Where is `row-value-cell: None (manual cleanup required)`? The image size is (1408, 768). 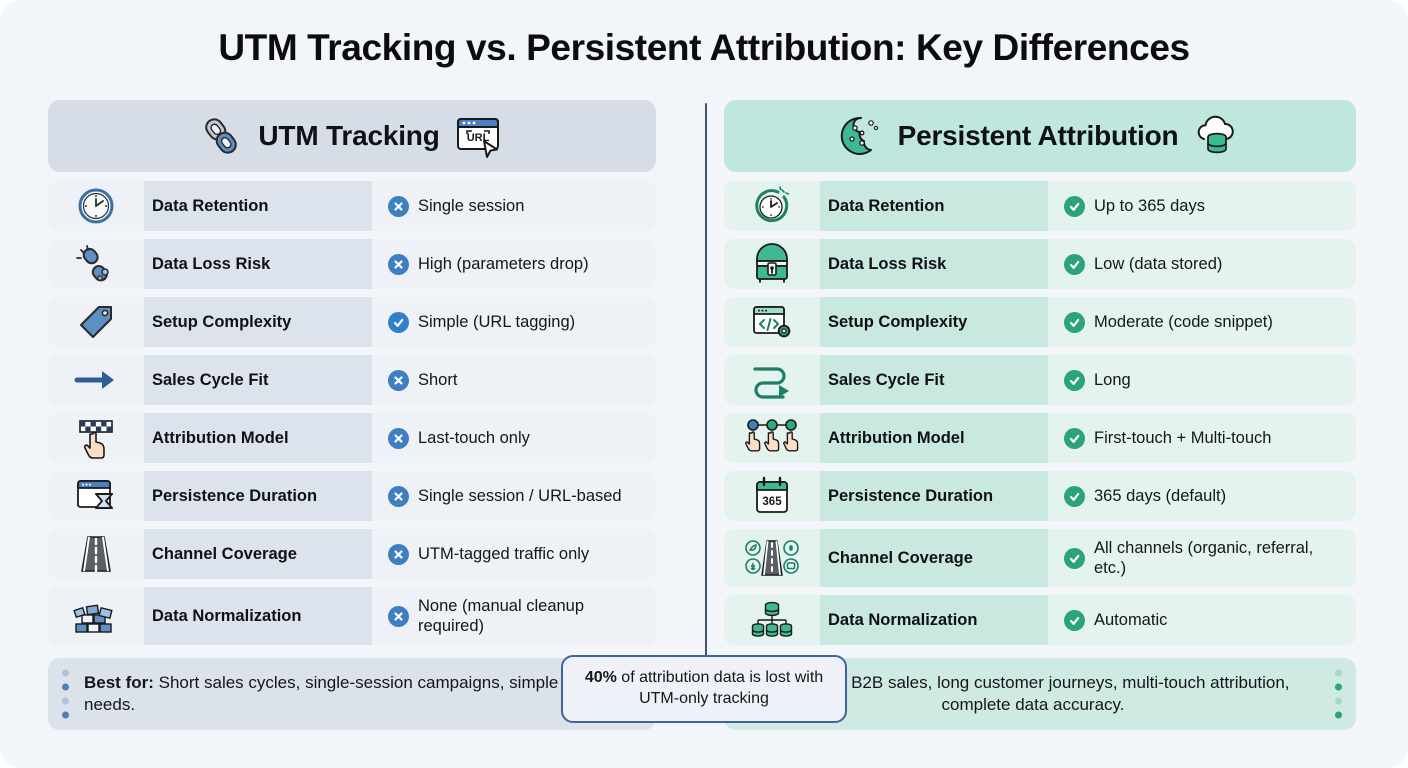
row-value-cell: None (manual cleanup required) is located at coordinates (514, 616).